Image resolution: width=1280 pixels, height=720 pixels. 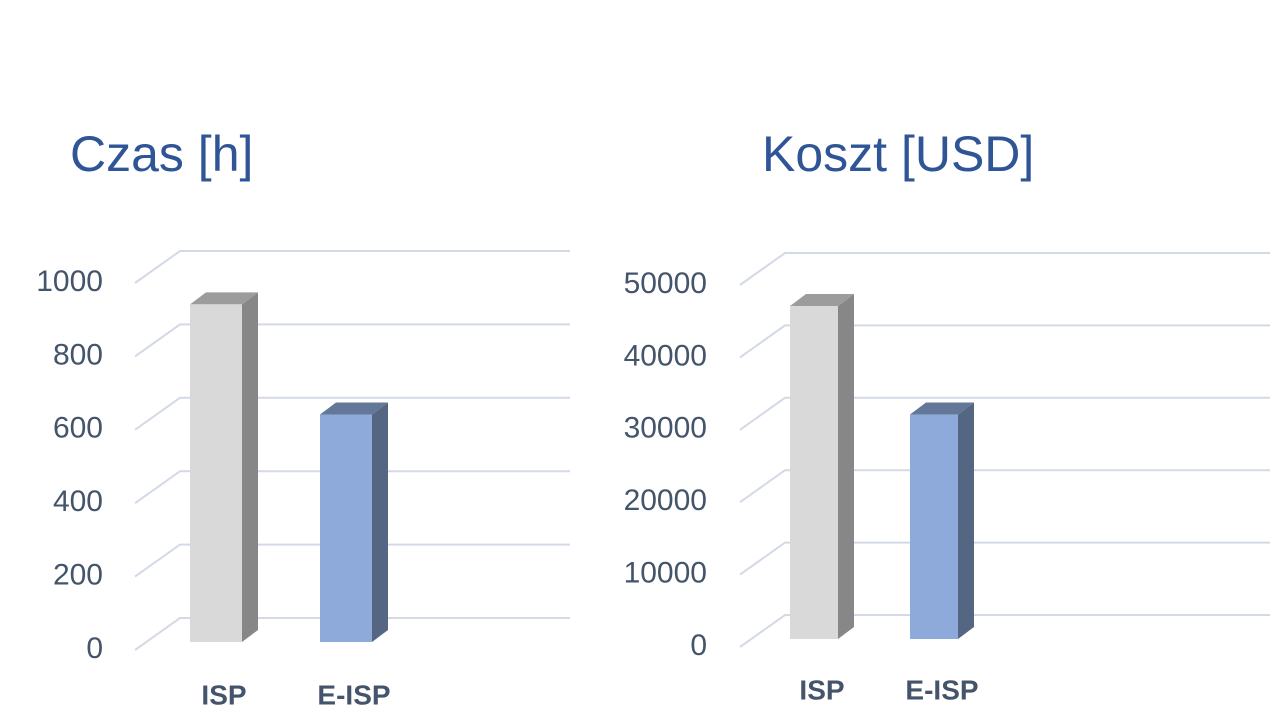 What do you see at coordinates (78, 575) in the screenshot?
I see `y-tick-label: 200` at bounding box center [78, 575].